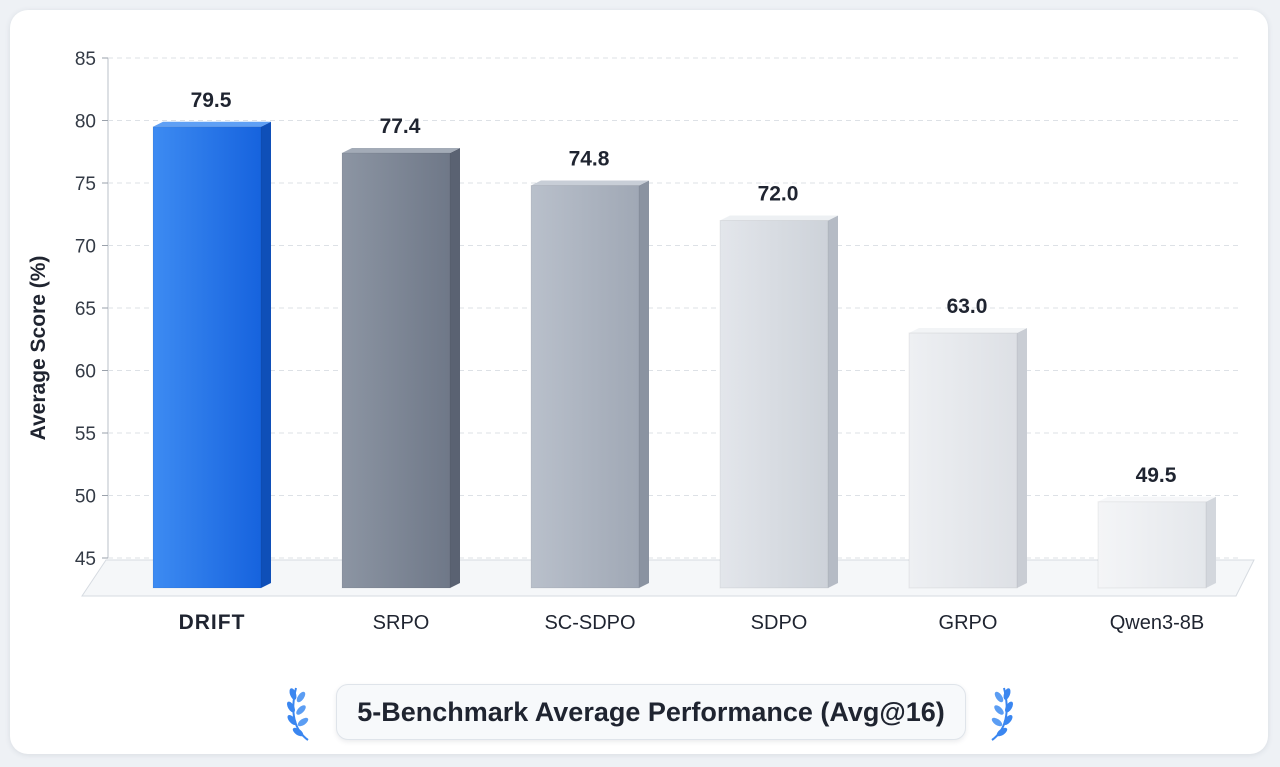 This screenshot has width=1280, height=767. What do you see at coordinates (589, 623) in the screenshot?
I see `x-tick-label: SC-SDPO` at bounding box center [589, 623].